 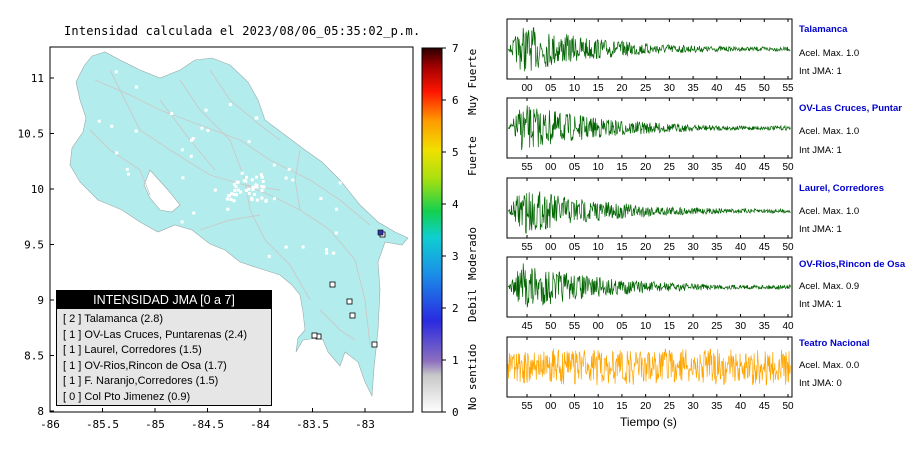 What do you see at coordinates (37, 189) in the screenshot?
I see `y-tick-label: 10` at bounding box center [37, 189].